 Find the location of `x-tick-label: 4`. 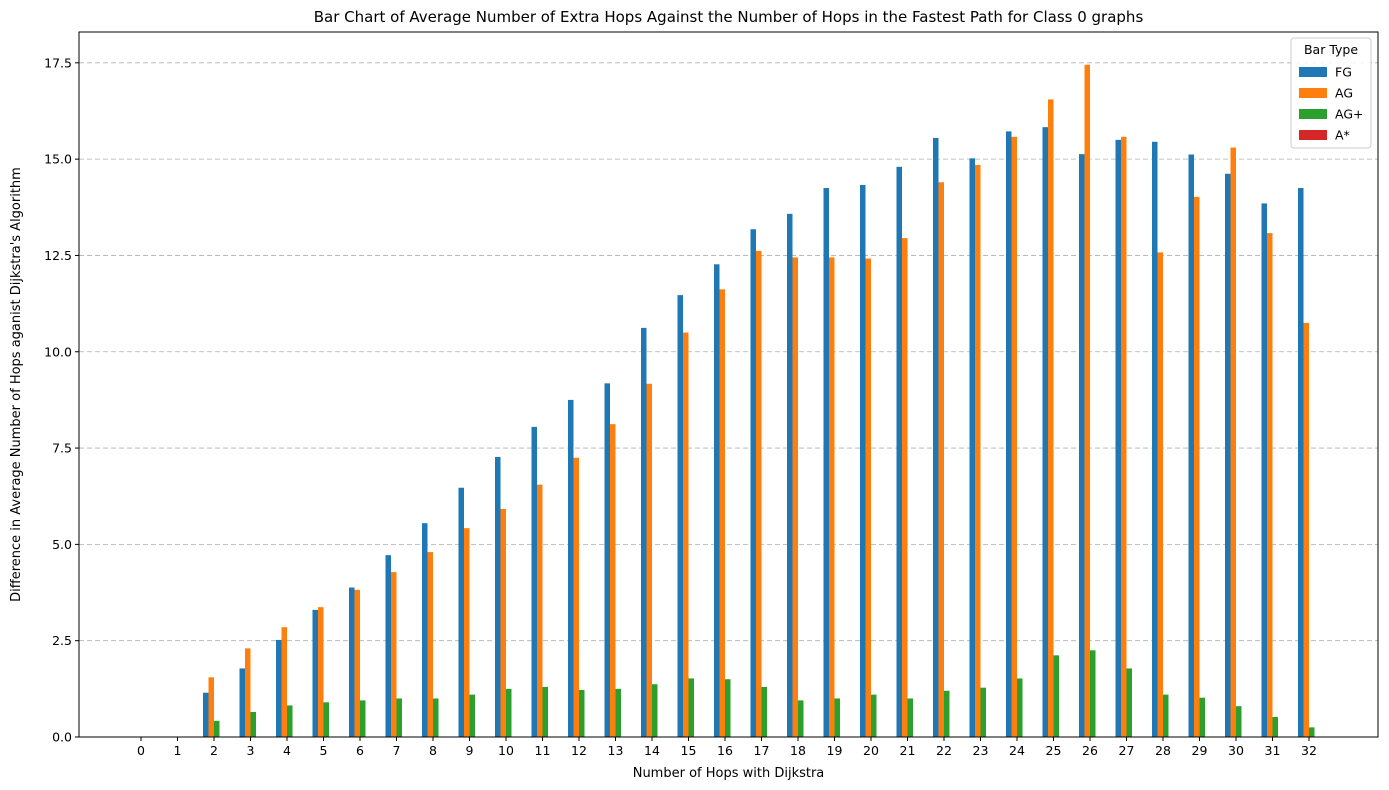

x-tick-label: 4 is located at coordinates (287, 750).